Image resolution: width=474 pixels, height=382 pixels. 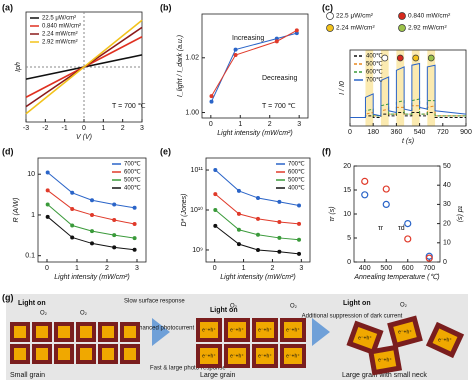 I want to click on panel-label: (e), so click(x=165, y=151).